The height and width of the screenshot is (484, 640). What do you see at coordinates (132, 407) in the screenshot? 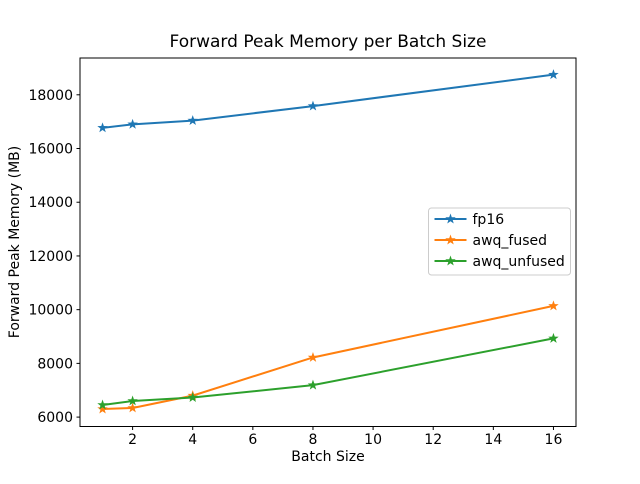
I see `data-point-star-awq_fused-b2` at bounding box center [132, 407].